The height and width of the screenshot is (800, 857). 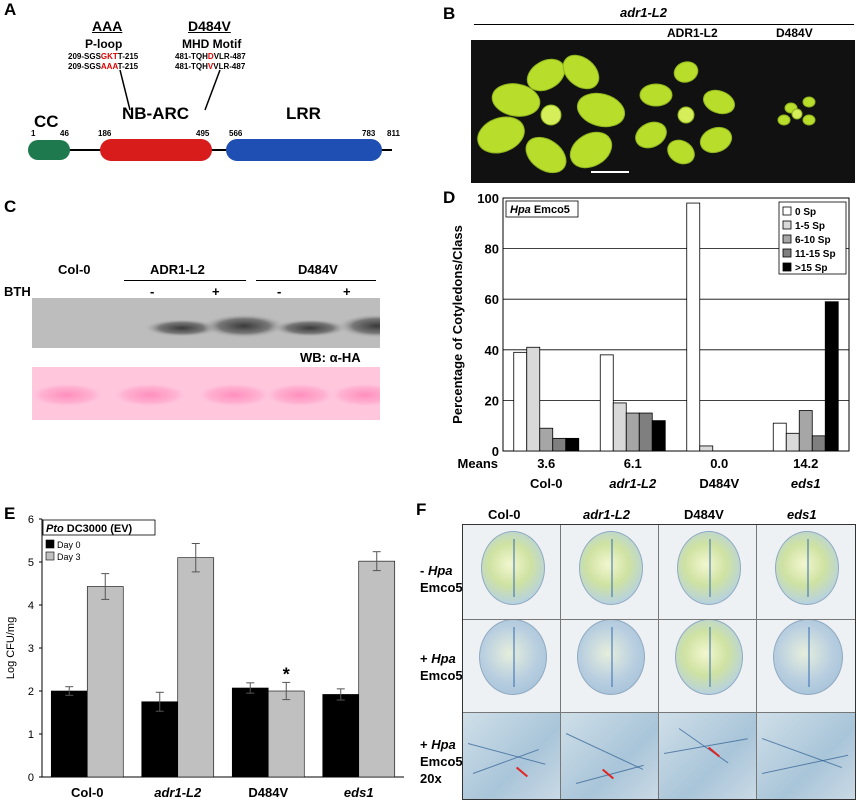 What do you see at coordinates (808, 657) in the screenshot?
I see `leaf-eds1-hpa` at bounding box center [808, 657].